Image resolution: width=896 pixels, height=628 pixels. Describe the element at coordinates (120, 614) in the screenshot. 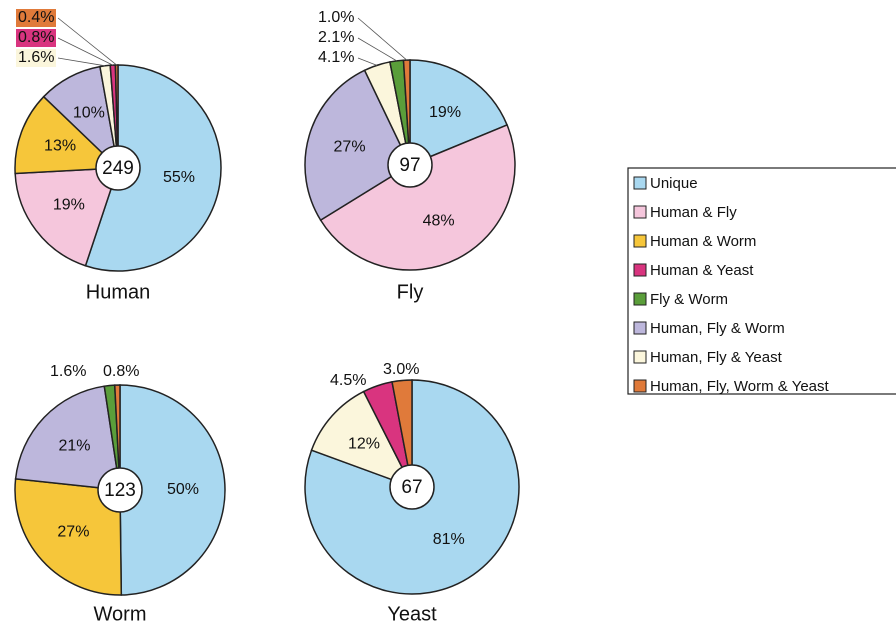

I see `pie-title: Worm` at that location.